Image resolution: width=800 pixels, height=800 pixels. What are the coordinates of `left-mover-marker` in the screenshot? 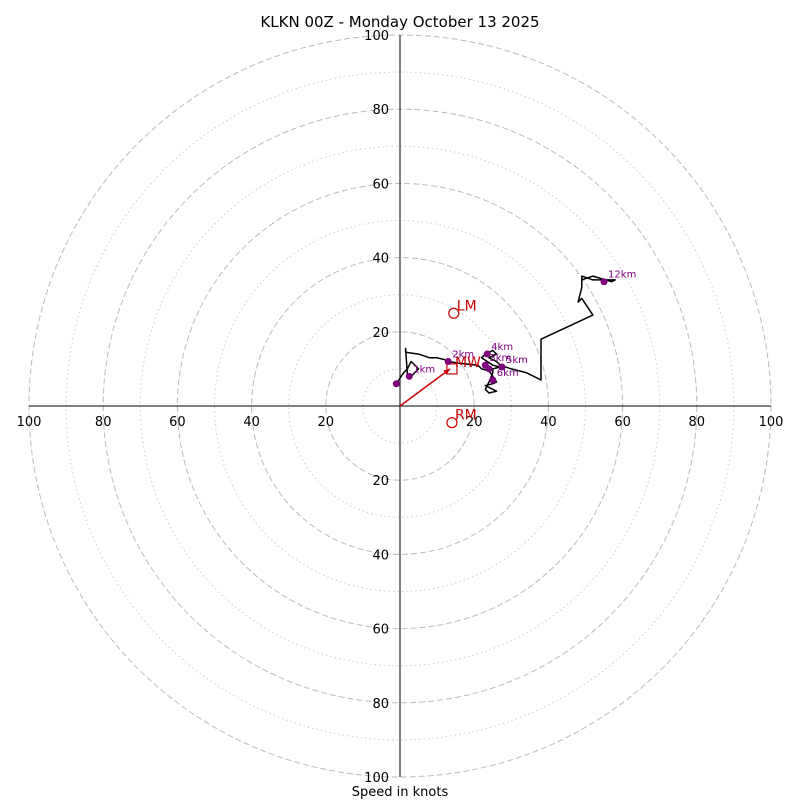 It's located at (454, 313).